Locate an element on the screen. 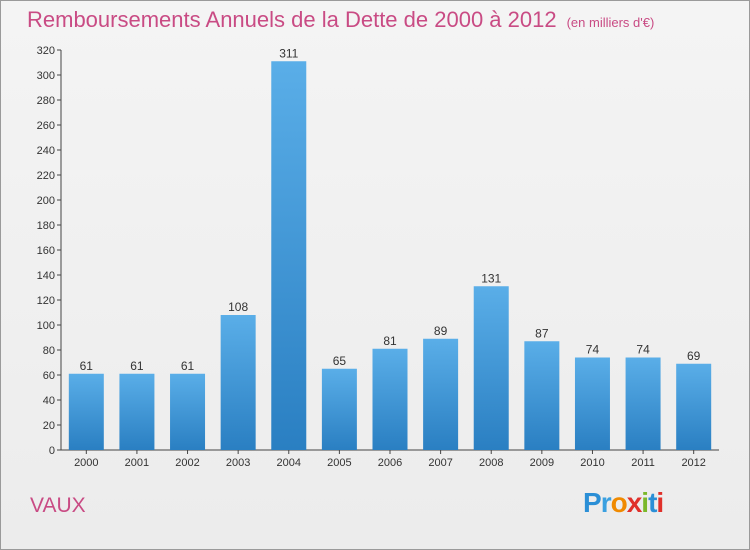 This screenshot has height=550, width=750. y-tick-label: 20 is located at coordinates (49, 426).